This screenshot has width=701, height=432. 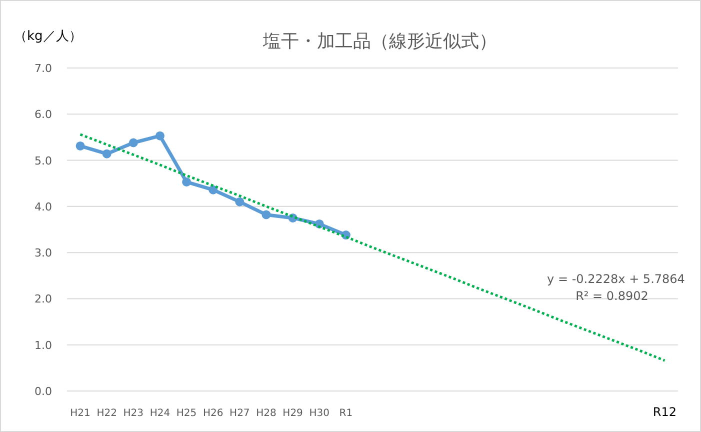 I want to click on y-tick-label: 4.0, so click(x=43, y=207).